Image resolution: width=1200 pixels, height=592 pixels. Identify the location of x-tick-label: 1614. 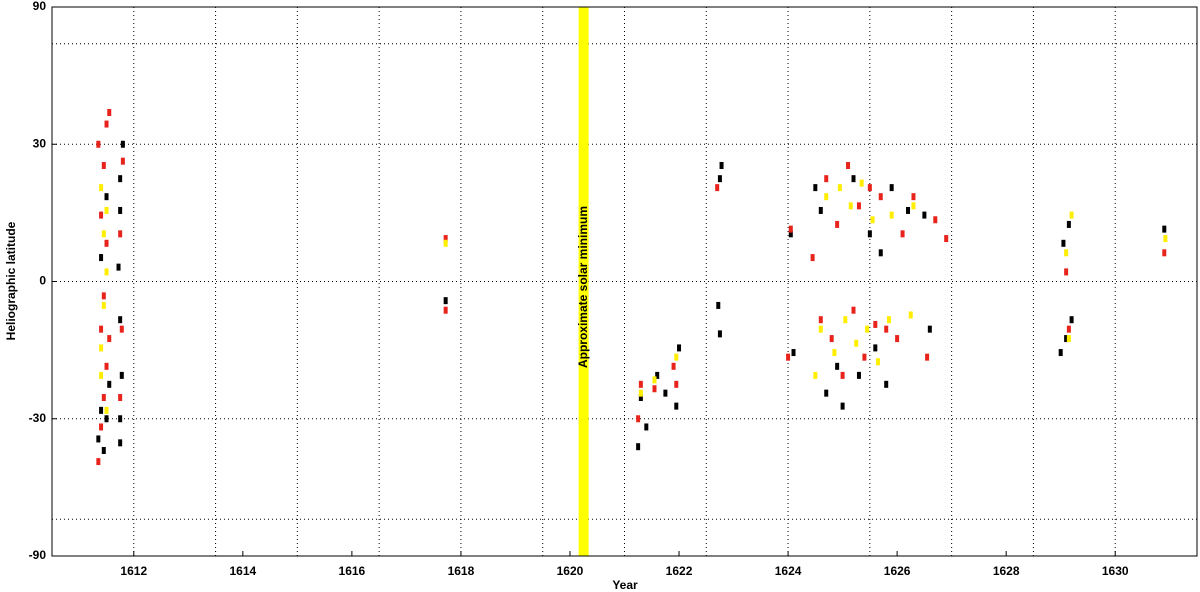
(242, 571).